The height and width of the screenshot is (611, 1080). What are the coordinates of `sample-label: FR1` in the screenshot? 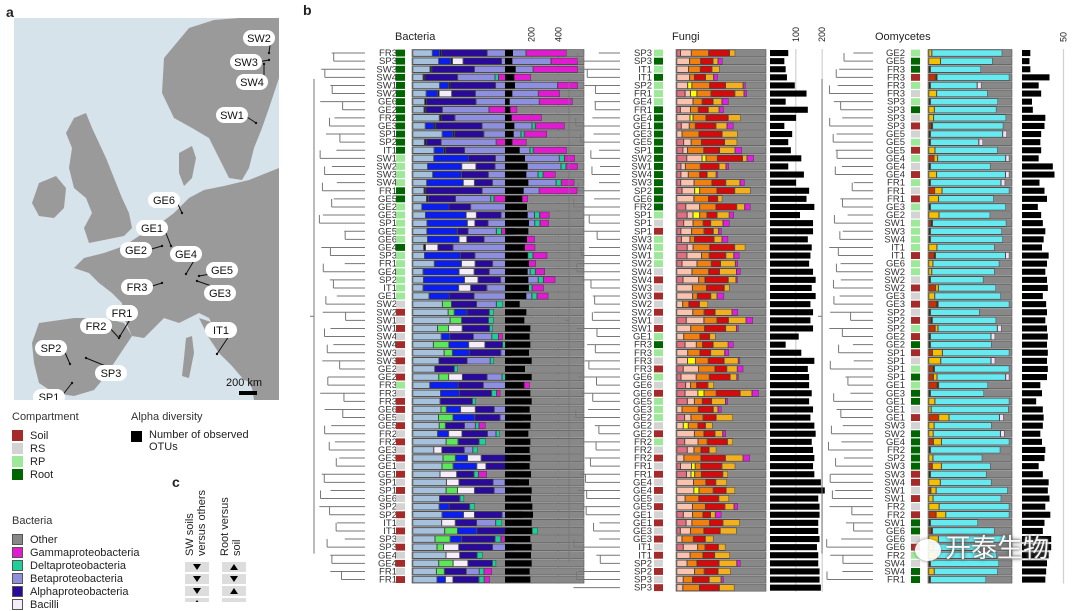 It's located at (896, 580).